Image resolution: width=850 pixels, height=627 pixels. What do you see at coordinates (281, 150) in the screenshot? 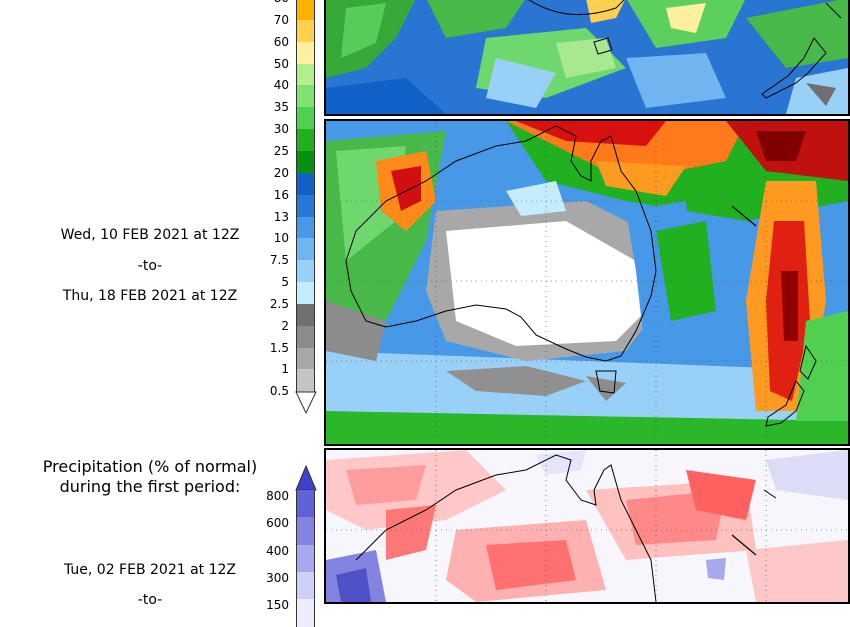
I see `rain-scale-tick-label: 25` at bounding box center [281, 150].